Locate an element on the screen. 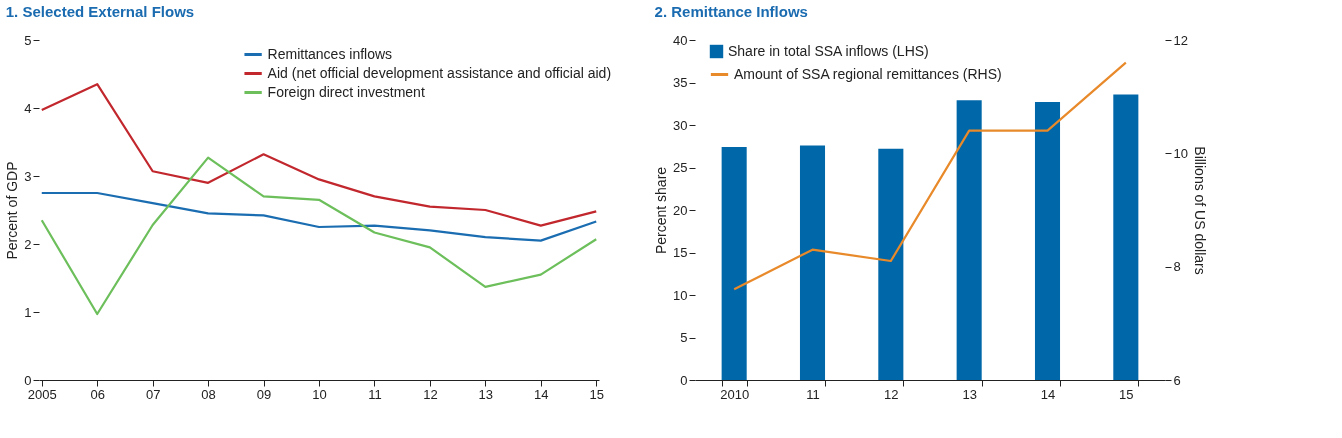  x-tick-label: 07 is located at coordinates (153, 394).